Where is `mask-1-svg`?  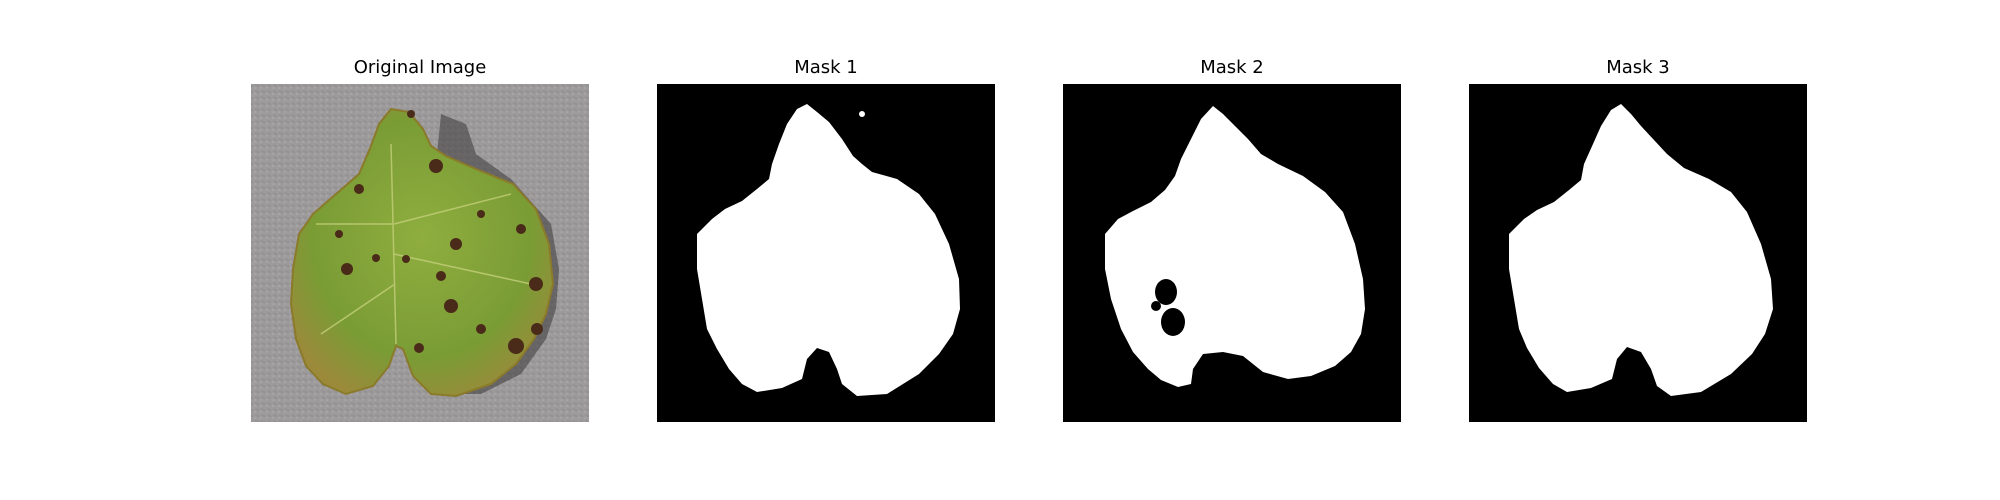 mask-1-svg is located at coordinates (826, 253).